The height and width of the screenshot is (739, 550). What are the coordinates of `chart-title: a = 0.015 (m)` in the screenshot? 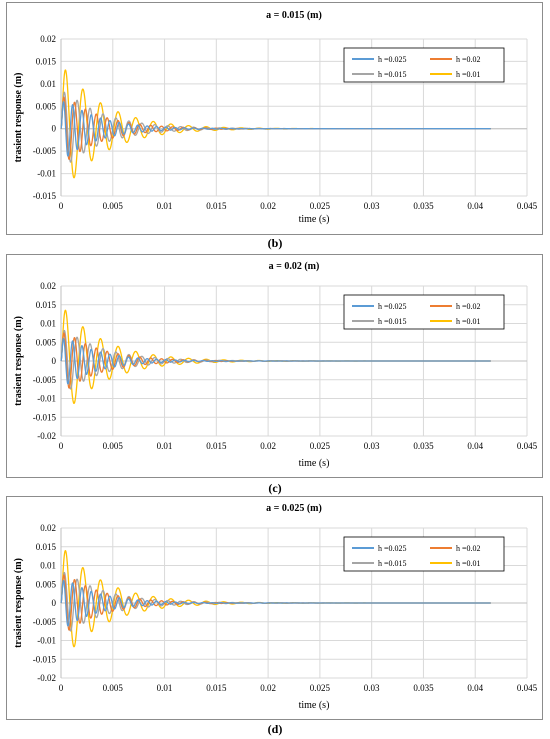 It's located at (294, 15).